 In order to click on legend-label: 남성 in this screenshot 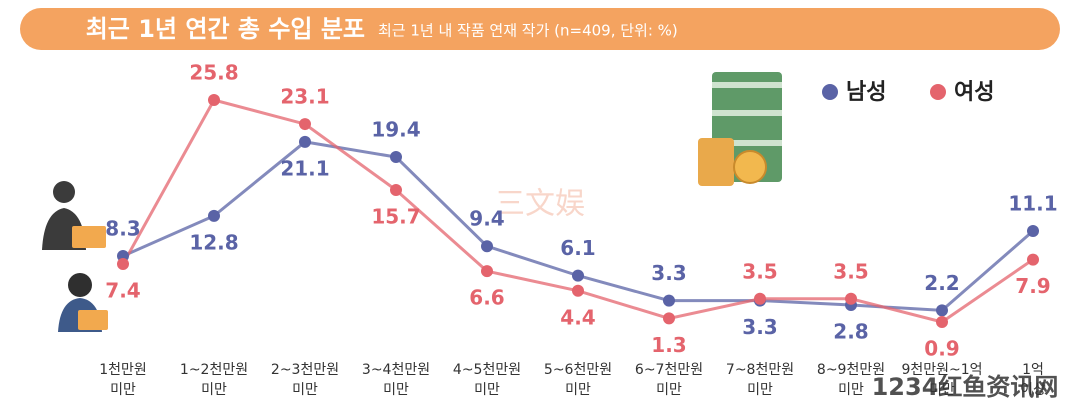, I will do `click(866, 92)`.